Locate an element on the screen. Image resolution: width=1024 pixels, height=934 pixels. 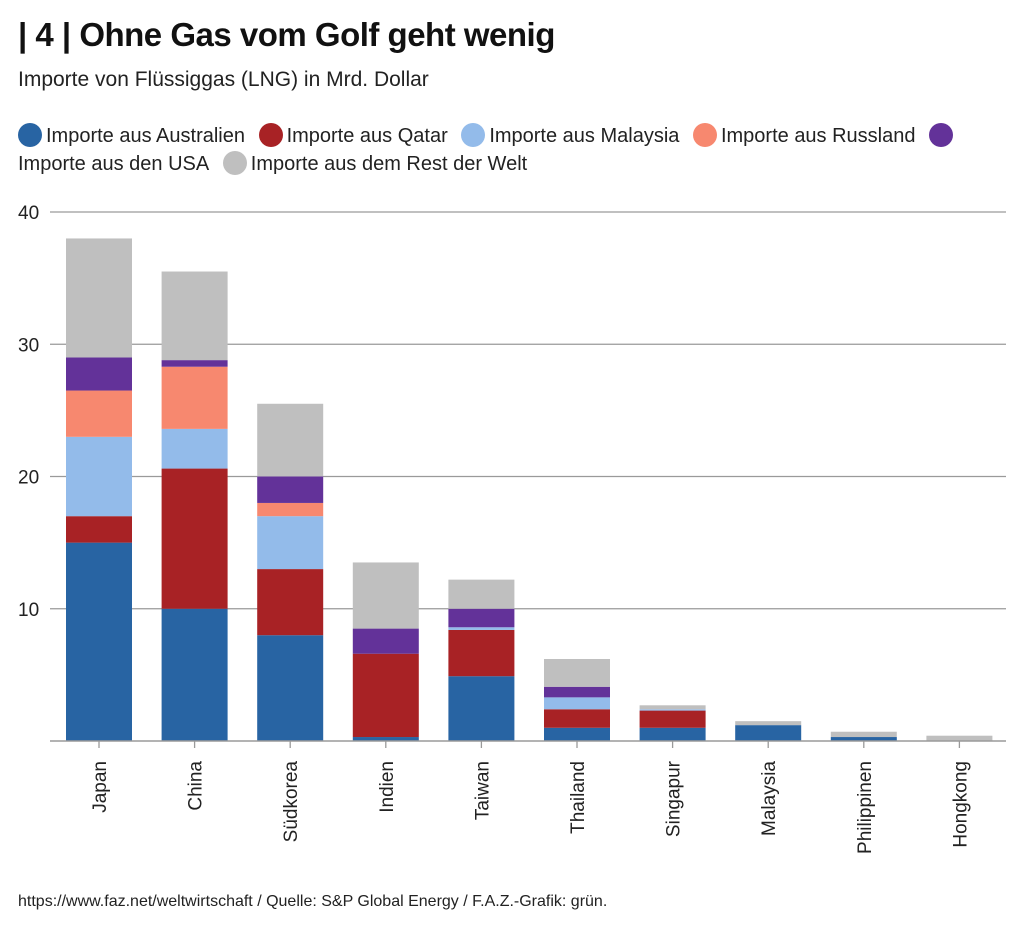
y-tick-label: 40 is located at coordinates (28, 213).